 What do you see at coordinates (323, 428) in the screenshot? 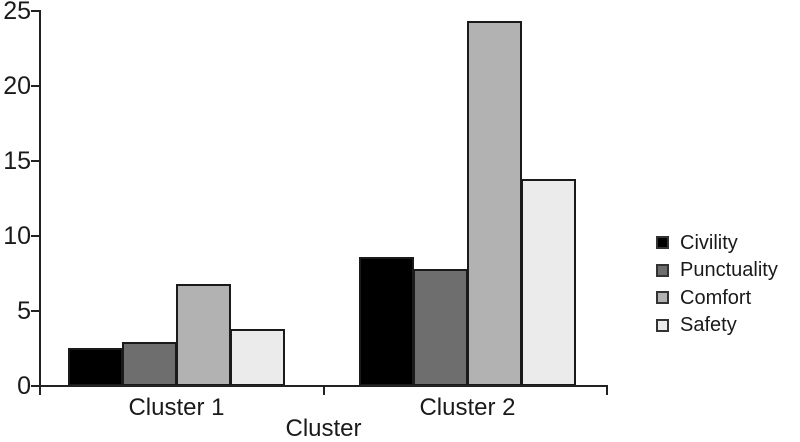
I see `x-axis-title: Cluster` at bounding box center [323, 428].